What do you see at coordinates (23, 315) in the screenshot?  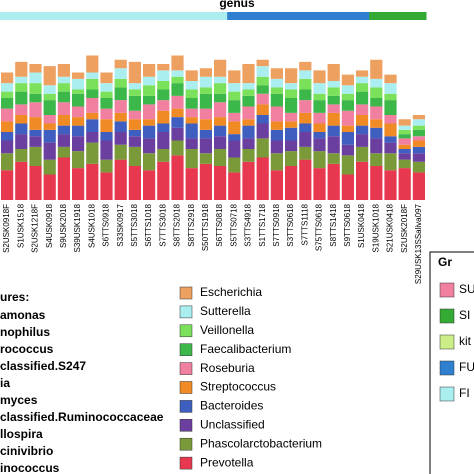 I see `feature-legend-label: amonas` at bounding box center [23, 315].